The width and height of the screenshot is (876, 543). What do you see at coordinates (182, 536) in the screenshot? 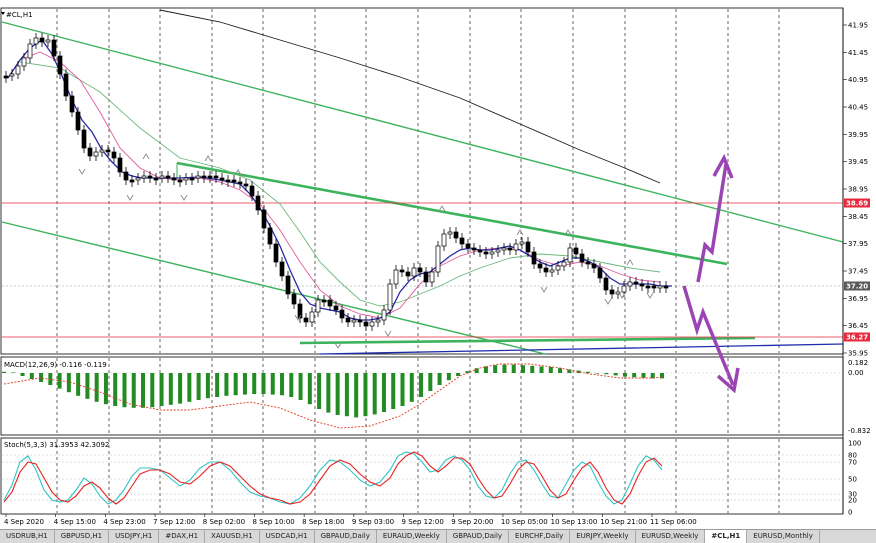
I see `chart-tab: #DAX,H1` at bounding box center [182, 536].